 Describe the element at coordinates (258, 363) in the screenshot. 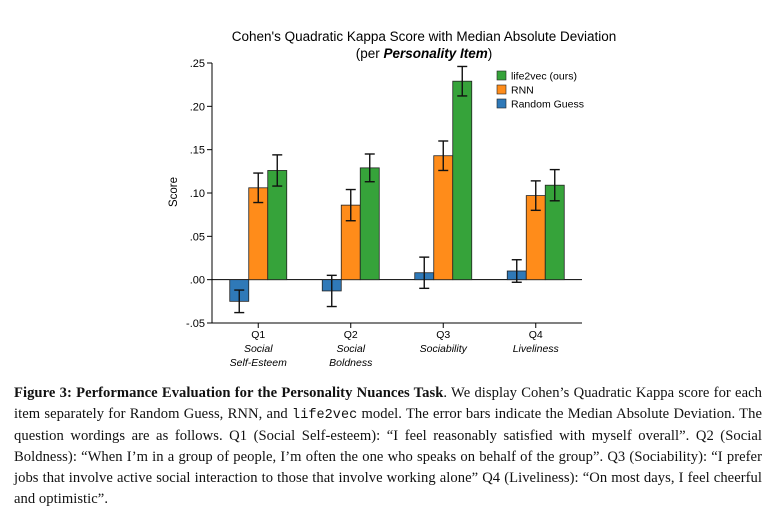

I see `x-category-name-line2: Self-Esteem` at that location.